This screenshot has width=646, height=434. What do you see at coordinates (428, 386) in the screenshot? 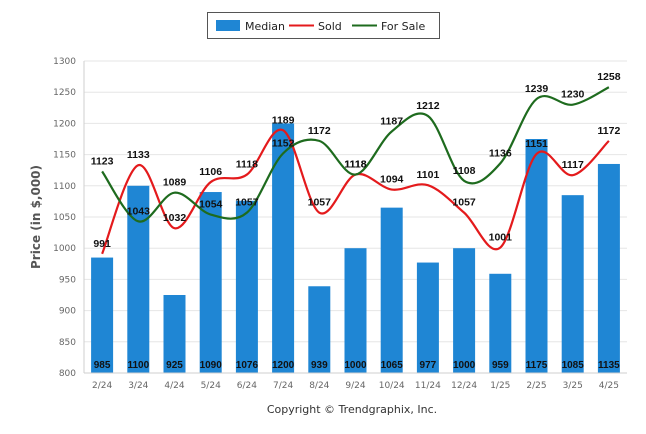
I see `x-tick-label: 11/24` at bounding box center [428, 386].